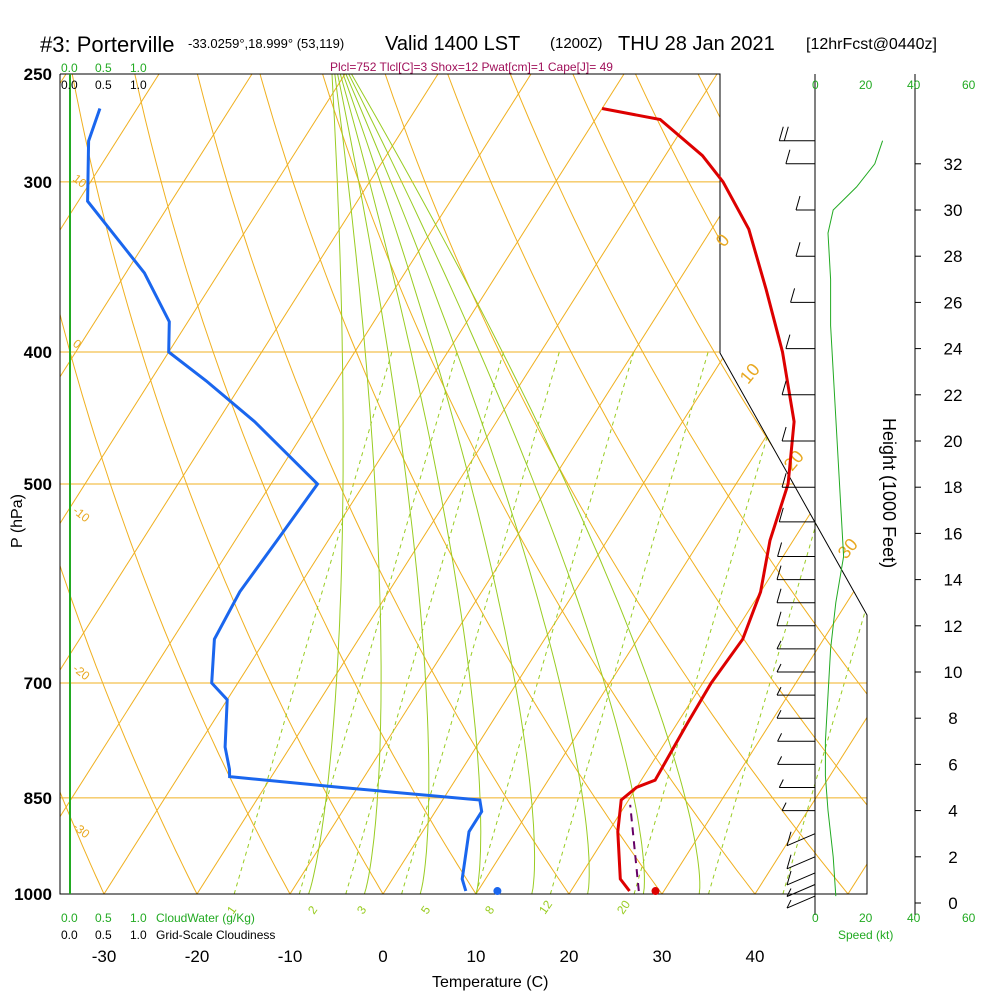 The image size is (1000, 1000). What do you see at coordinates (952, 903) in the screenshot?
I see `height-tick-label: 0` at bounding box center [952, 903].